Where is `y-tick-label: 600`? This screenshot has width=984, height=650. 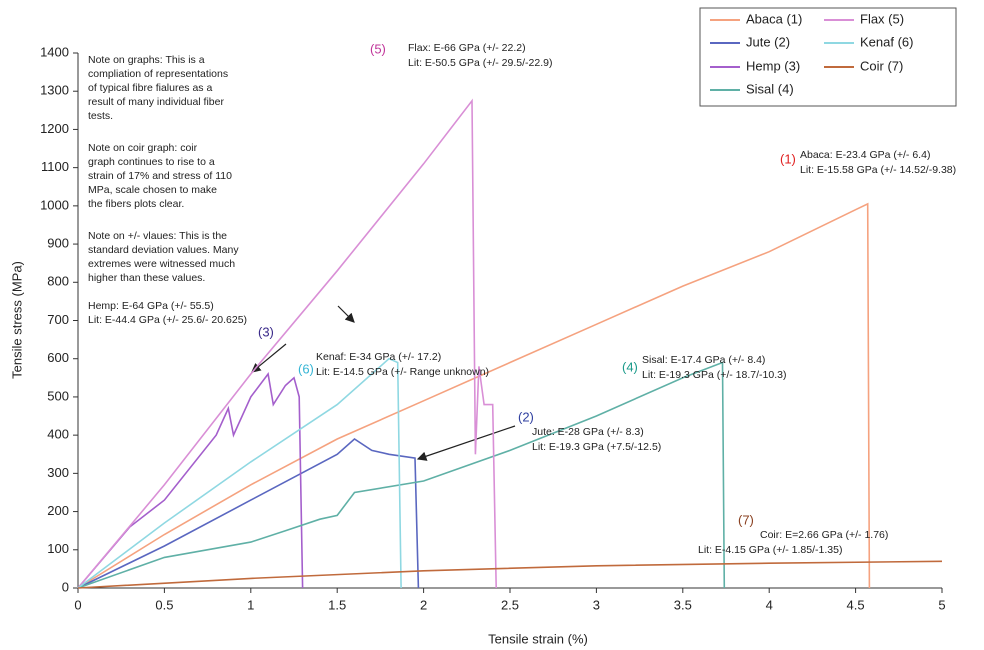
y-tick-label: 600 is located at coordinates (58, 357).